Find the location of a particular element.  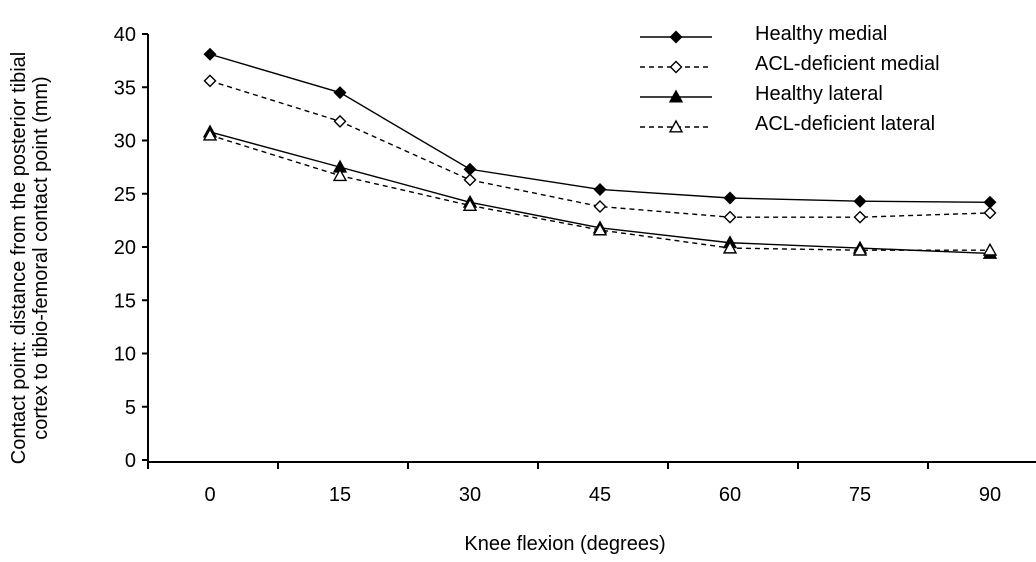

y-tick-label: 40 is located at coordinates (125, 35).